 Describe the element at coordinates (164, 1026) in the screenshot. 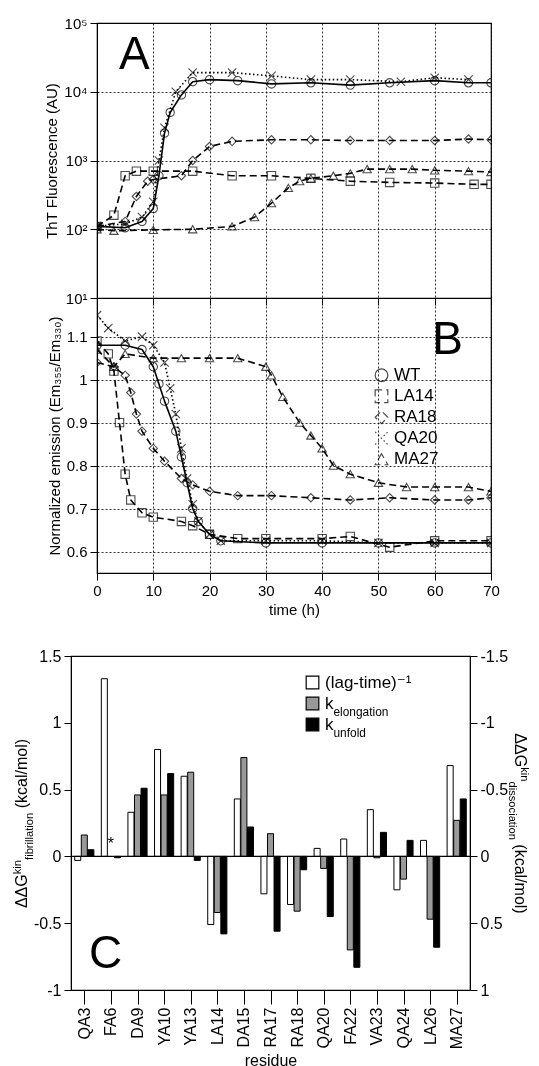

I see `x-tick-label: YA10` at that location.